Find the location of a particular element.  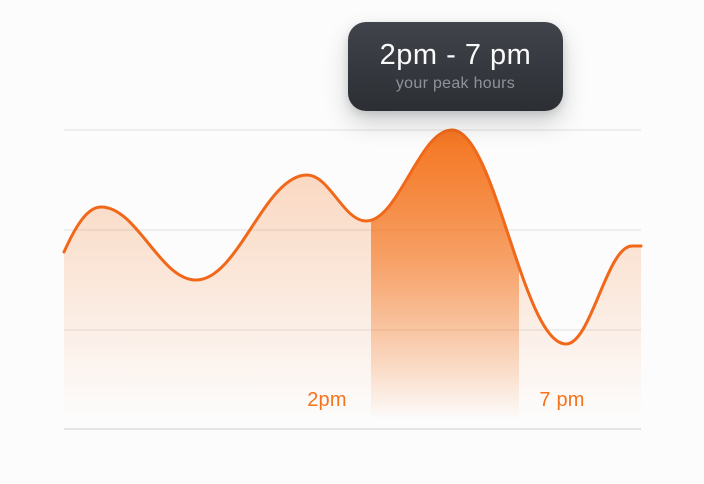

peak-hours-caption: your peak hours is located at coordinates (455, 83).